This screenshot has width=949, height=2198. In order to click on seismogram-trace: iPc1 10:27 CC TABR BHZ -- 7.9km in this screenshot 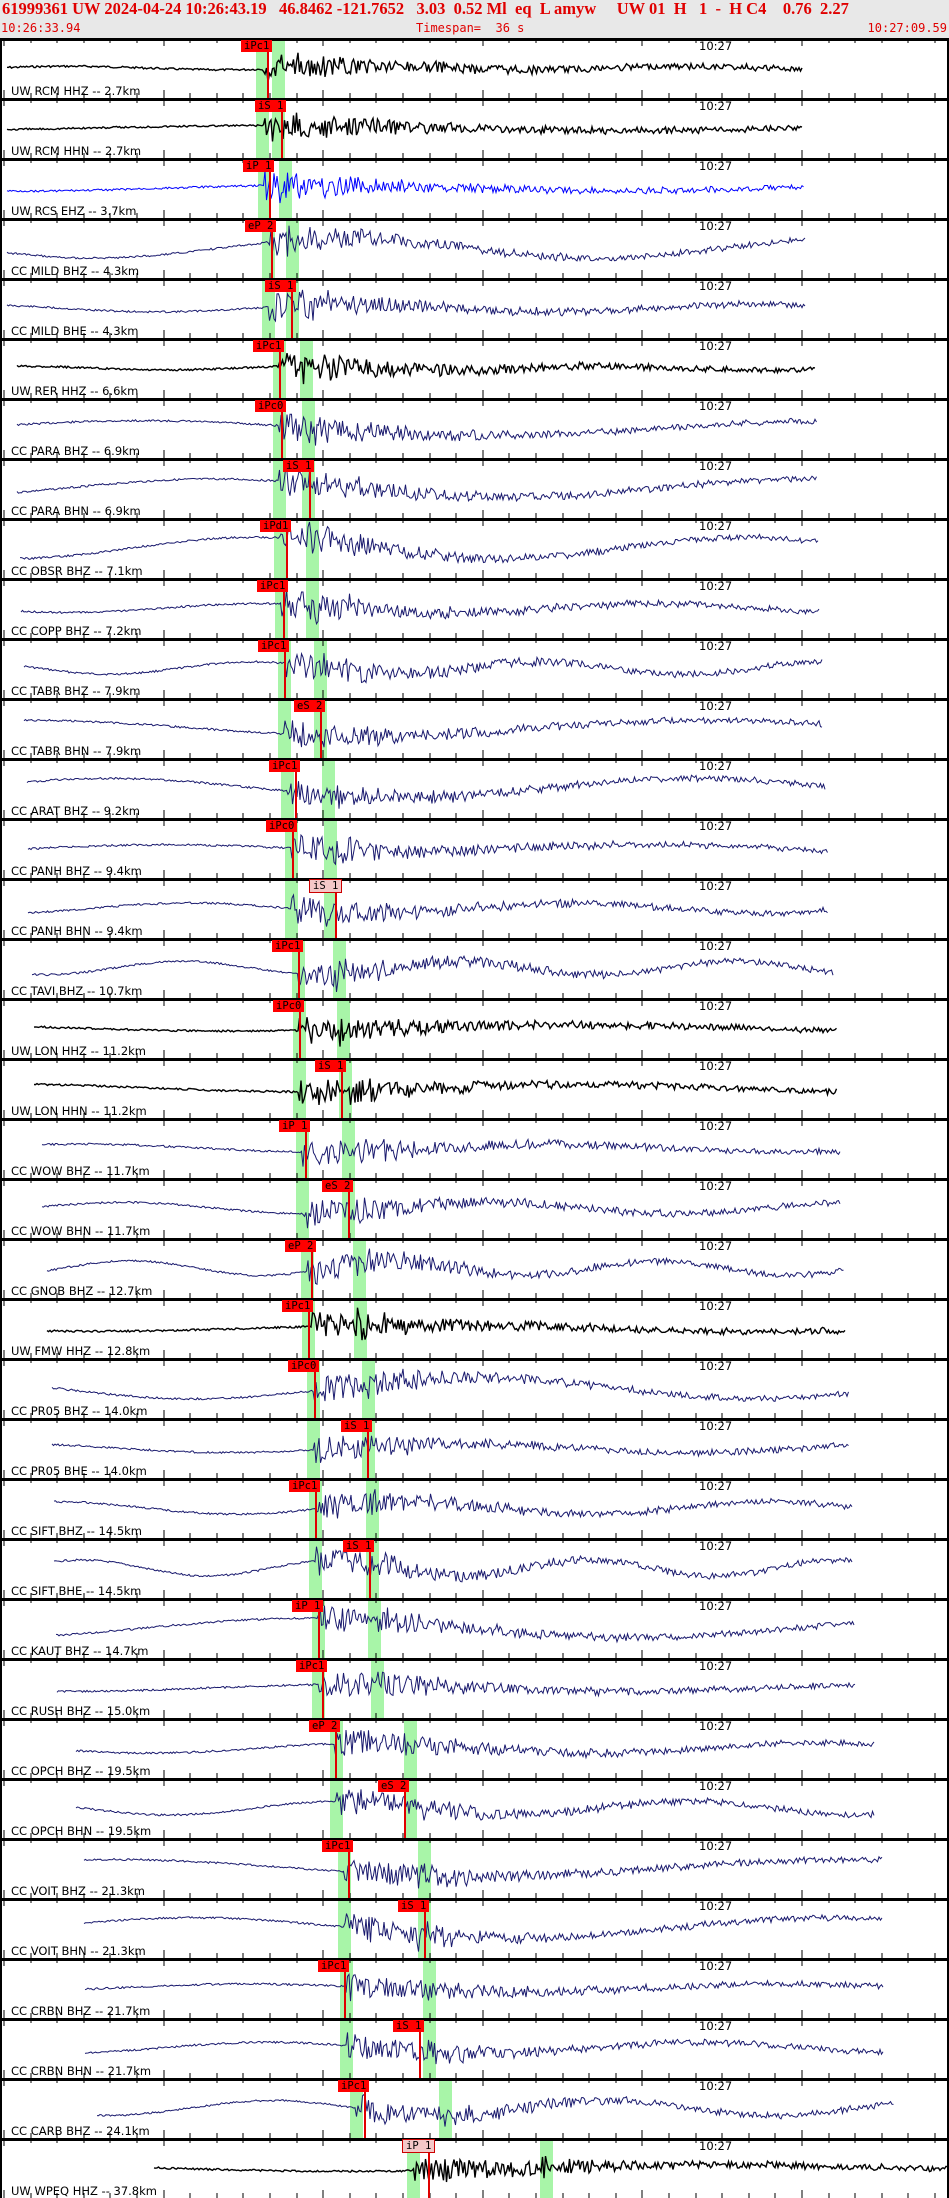, I will do `click(474, 668)`.